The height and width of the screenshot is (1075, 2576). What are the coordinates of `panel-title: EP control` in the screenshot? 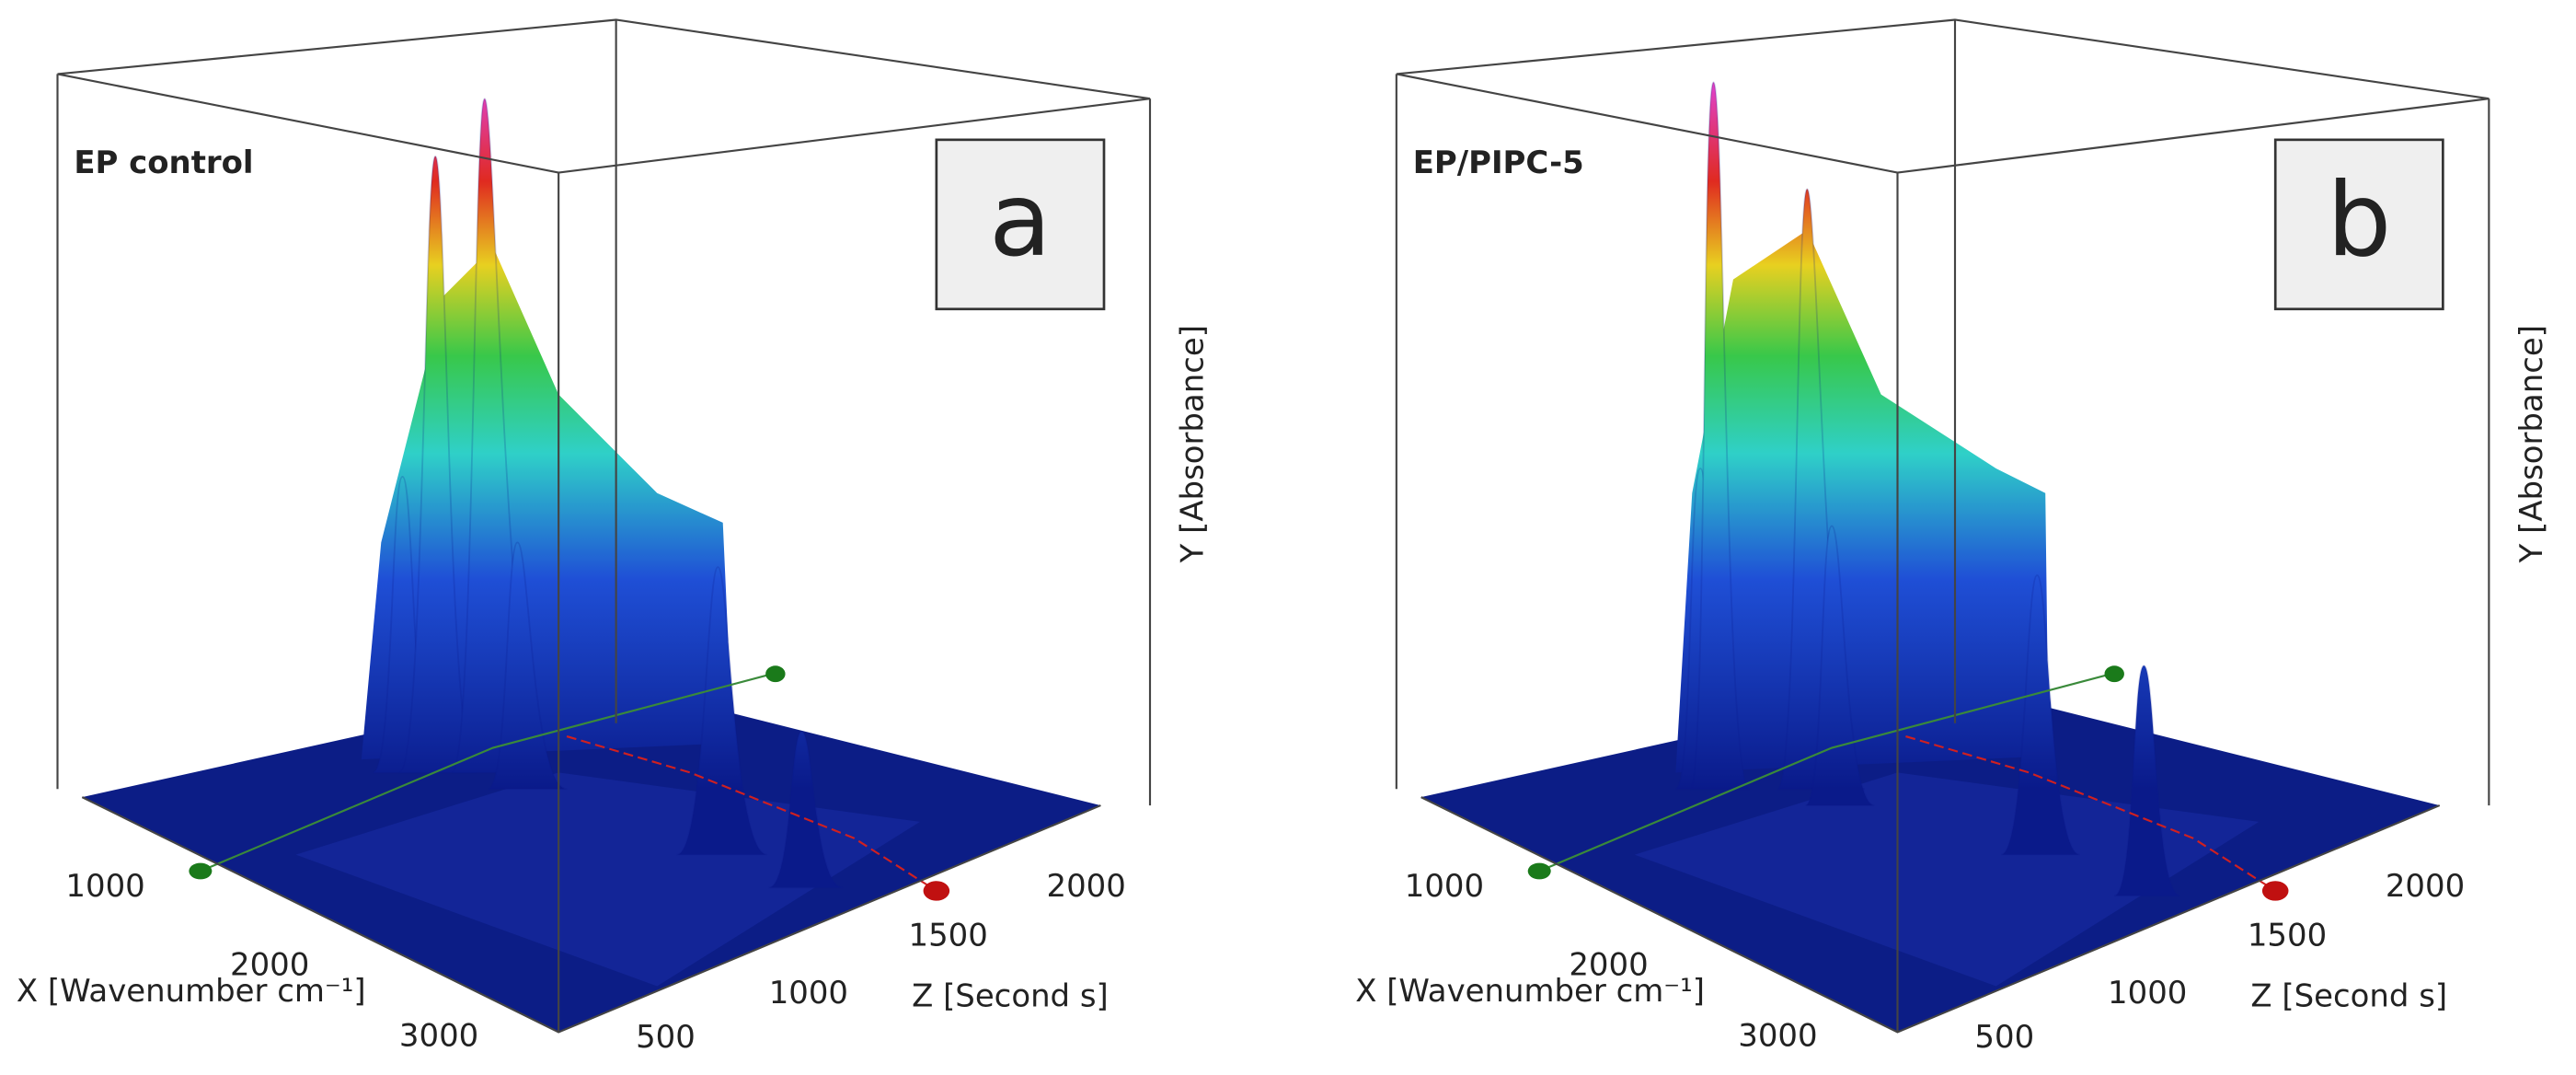 It's located at (163, 162).